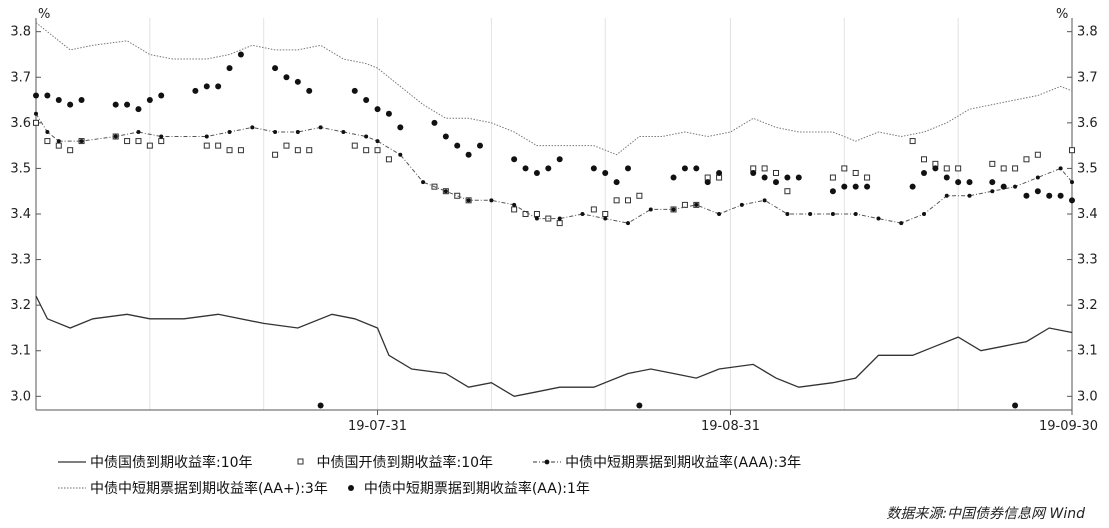 The height and width of the screenshot is (528, 1109). What do you see at coordinates (20, 351) in the screenshot?
I see `y-tick-label-left: 3.1` at bounding box center [20, 351].